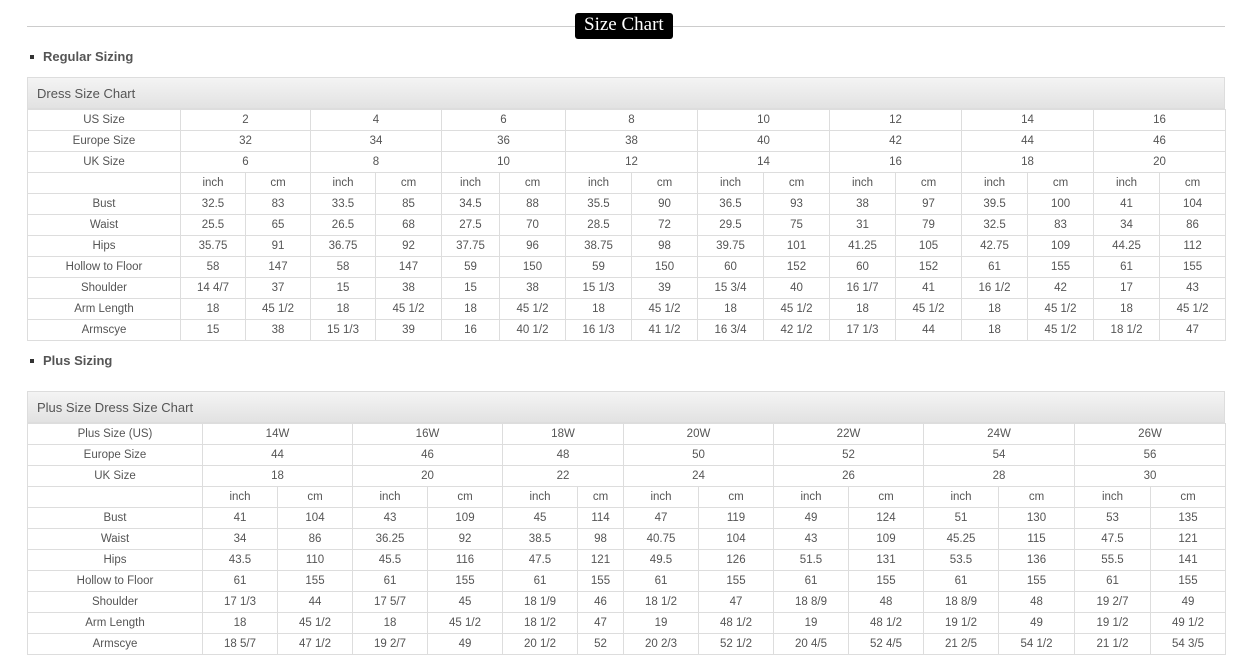 This screenshot has height=672, width=1258. I want to click on size-cell: 10, so click(503, 162).